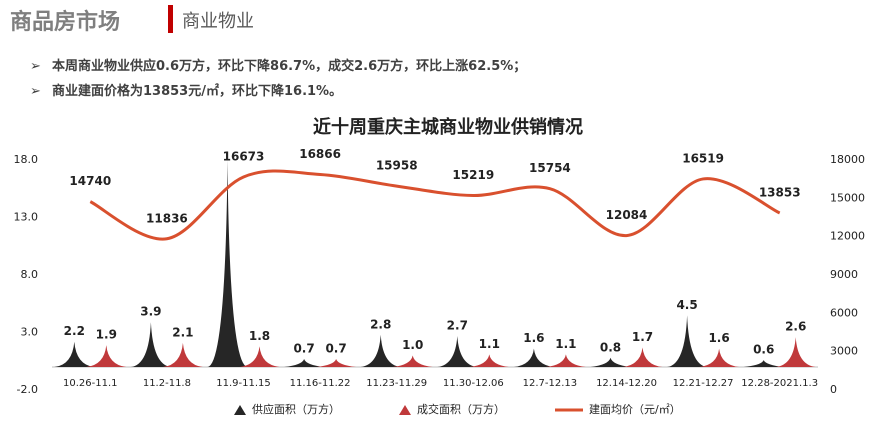 The width and height of the screenshot is (896, 431). What do you see at coordinates (90, 181) in the screenshot?
I see `data-label: 14740` at bounding box center [90, 181].